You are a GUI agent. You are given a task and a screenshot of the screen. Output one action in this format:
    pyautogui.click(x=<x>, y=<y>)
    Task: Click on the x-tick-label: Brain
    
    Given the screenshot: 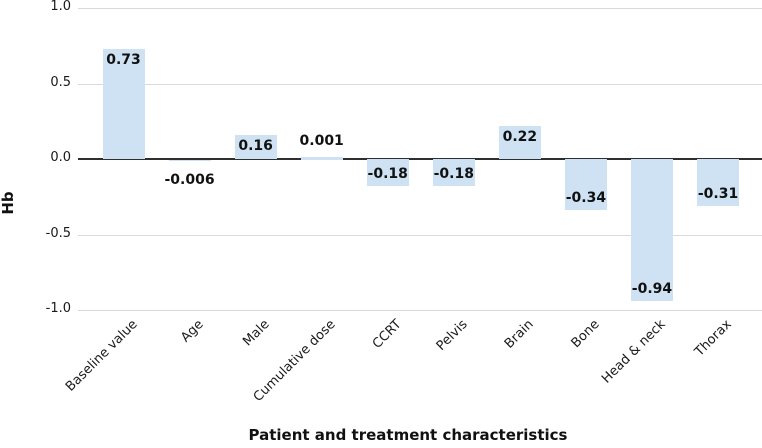 What is the action you would take?
    pyautogui.click(x=519, y=334)
    